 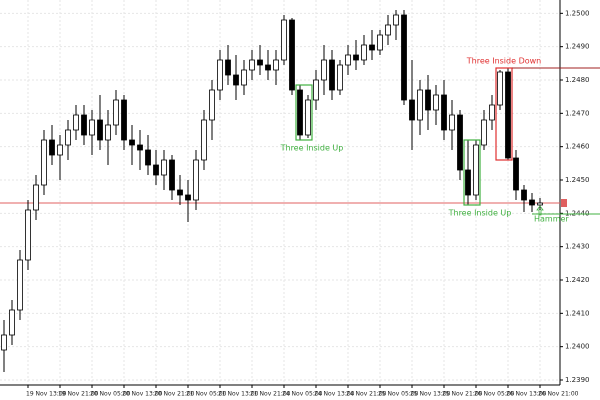 What do you see at coordinates (174, 394) in the screenshot?
I see `x-tick-label: 20 Nov 21:00` at bounding box center [174, 394].